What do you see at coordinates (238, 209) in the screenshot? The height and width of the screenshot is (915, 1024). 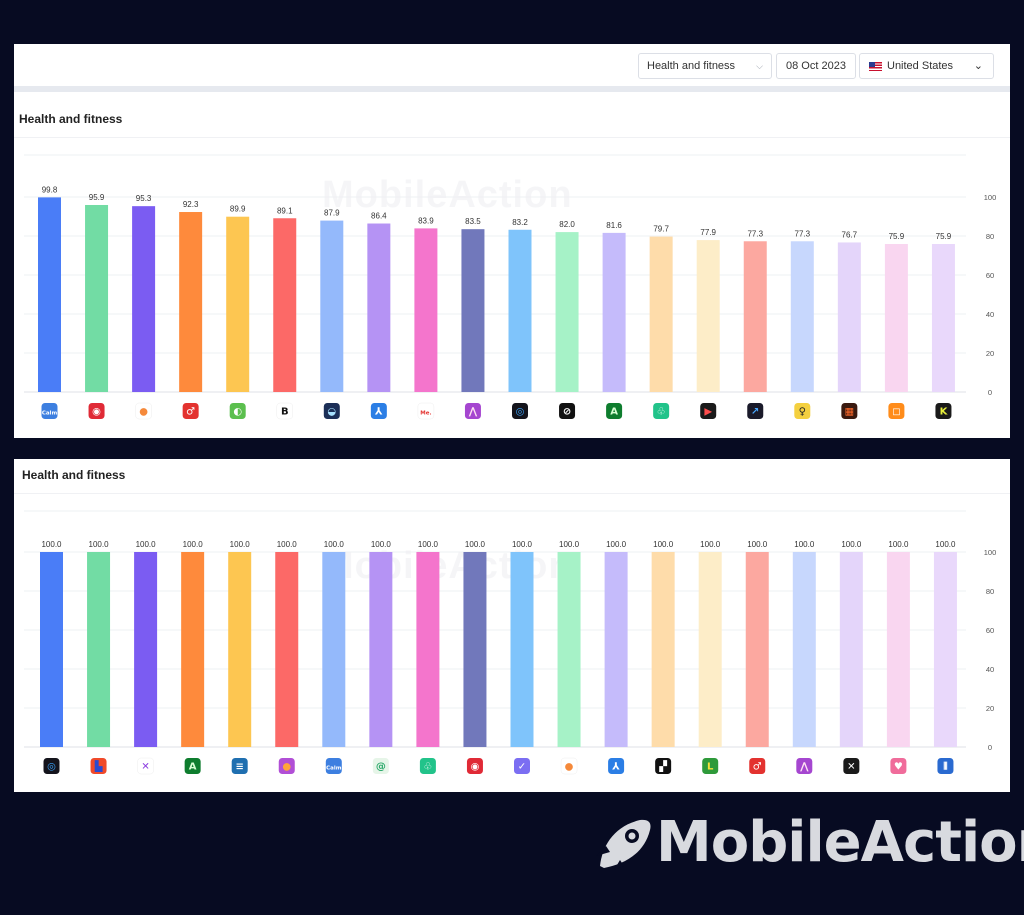 I see `data-label: 89.9` at bounding box center [238, 209].